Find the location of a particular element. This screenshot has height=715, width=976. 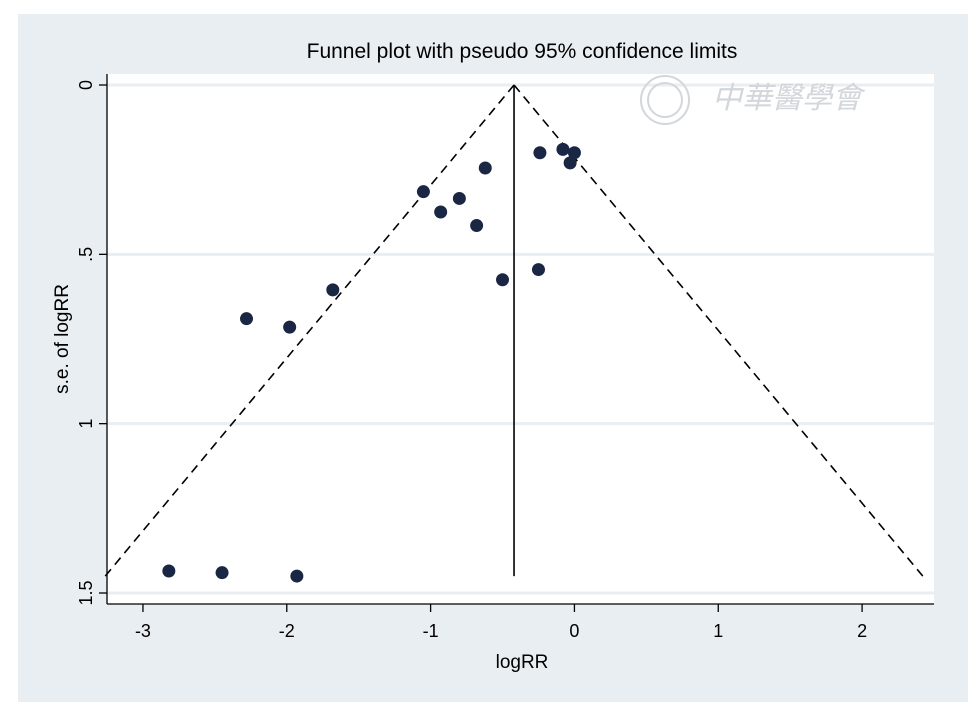

y-tick-label: 0 is located at coordinates (86, 85).